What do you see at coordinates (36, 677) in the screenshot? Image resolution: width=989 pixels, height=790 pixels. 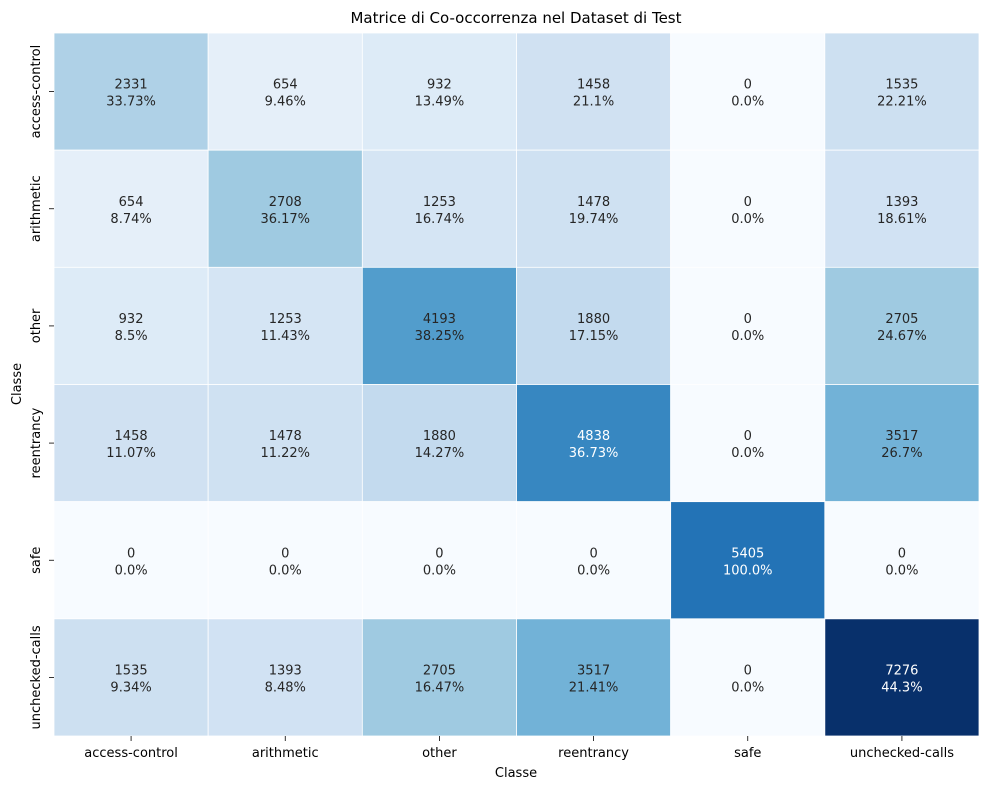 I see `y-tick-label: unchecked-calls` at bounding box center [36, 677].